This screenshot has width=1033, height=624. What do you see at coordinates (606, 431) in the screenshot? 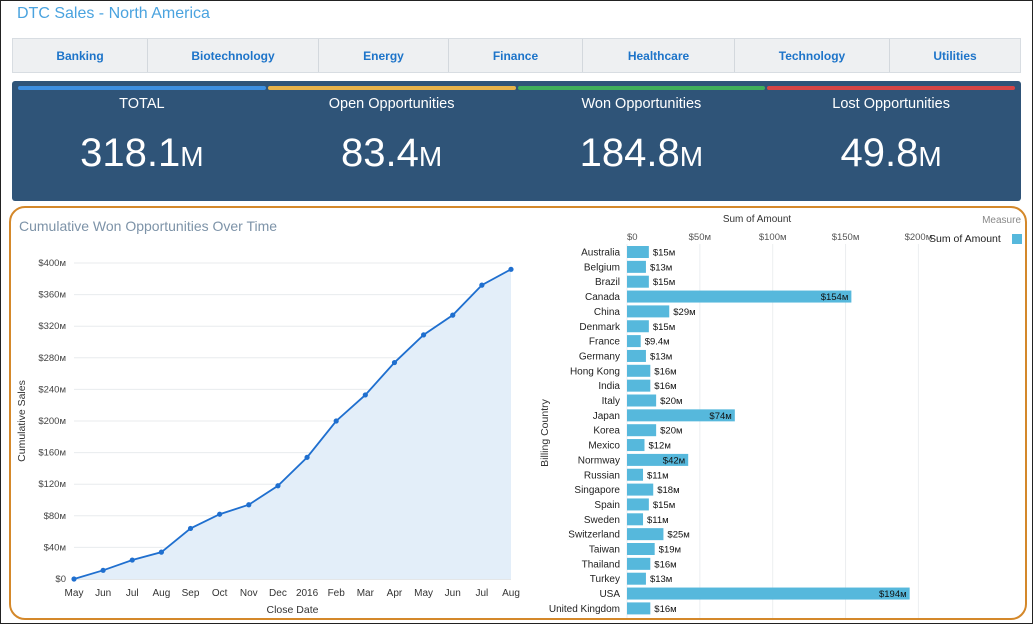
I see `country-label: Korea` at bounding box center [606, 431].